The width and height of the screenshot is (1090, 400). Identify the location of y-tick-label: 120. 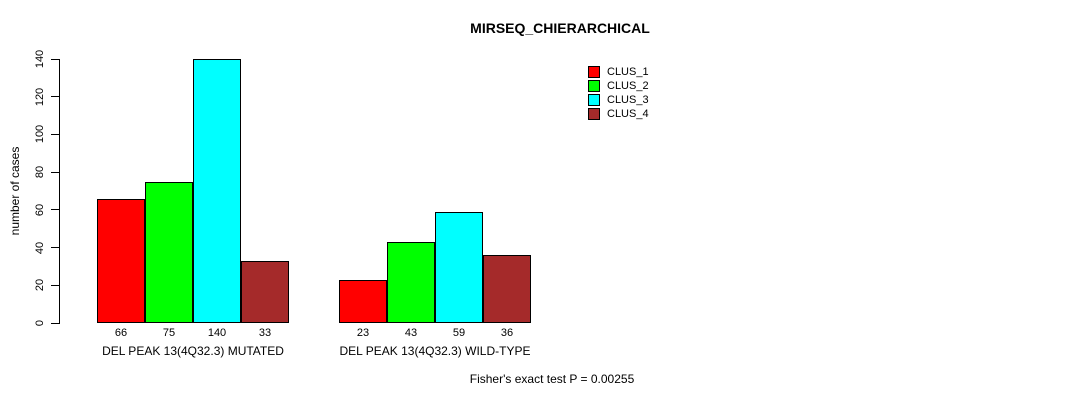
(40, 96).